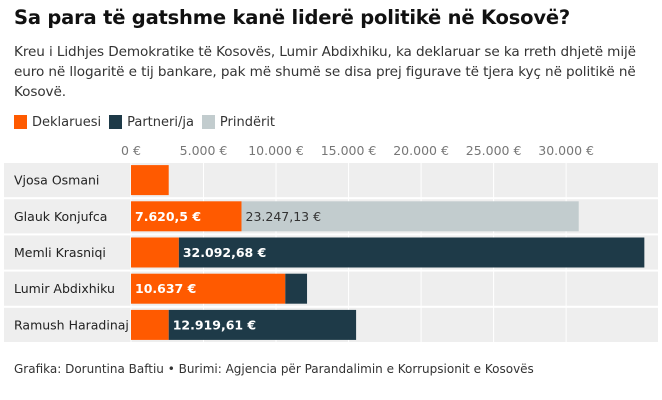 This screenshot has height=400, width=662. Describe the element at coordinates (165, 288) in the screenshot. I see `data-label: 10.637 €` at that location.